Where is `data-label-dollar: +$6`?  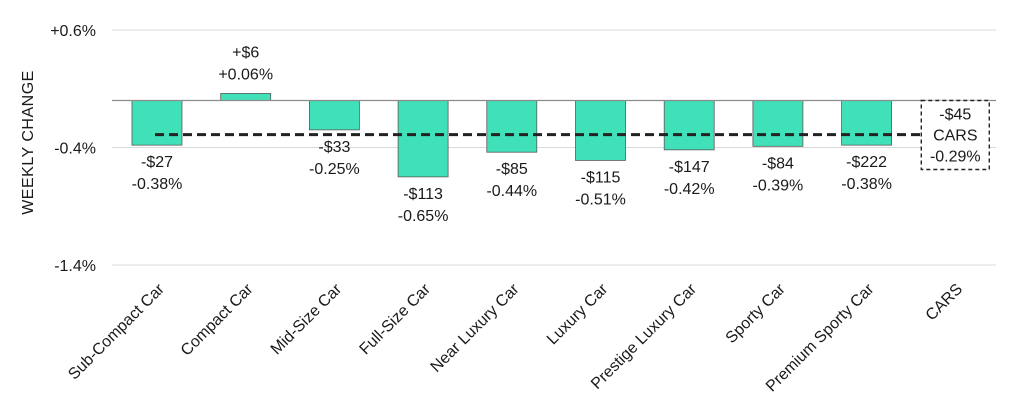 data-label-dollar: +$6 is located at coordinates (245, 52).